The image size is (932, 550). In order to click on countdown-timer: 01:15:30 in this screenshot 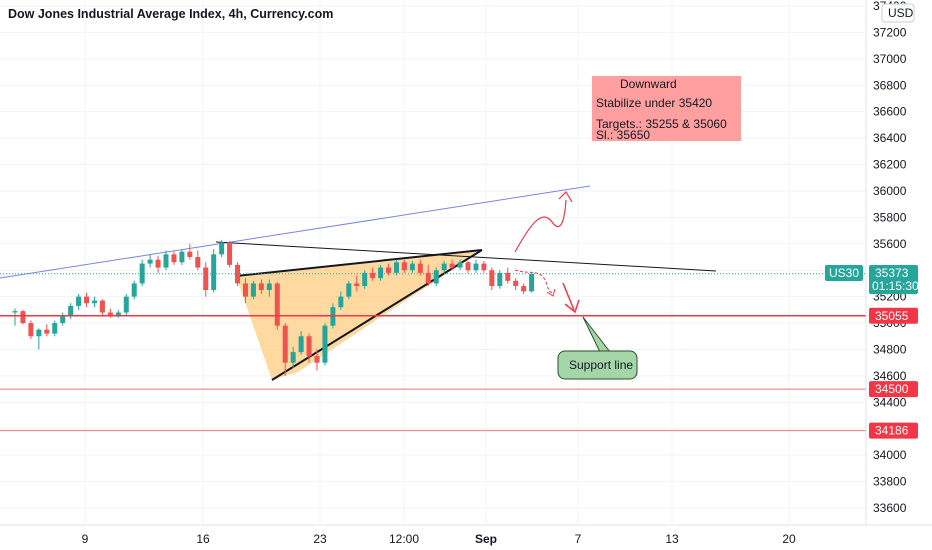, I will do `click(895, 286)`.